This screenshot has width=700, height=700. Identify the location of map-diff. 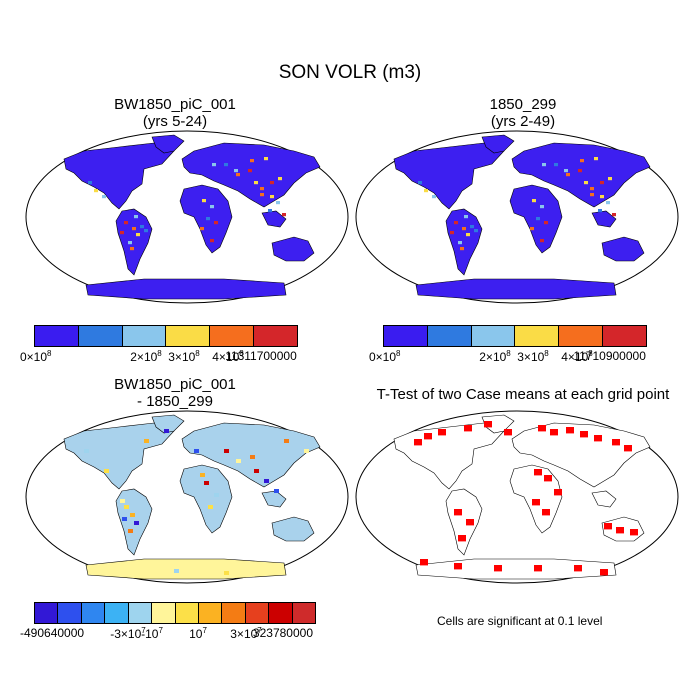
(187, 497).